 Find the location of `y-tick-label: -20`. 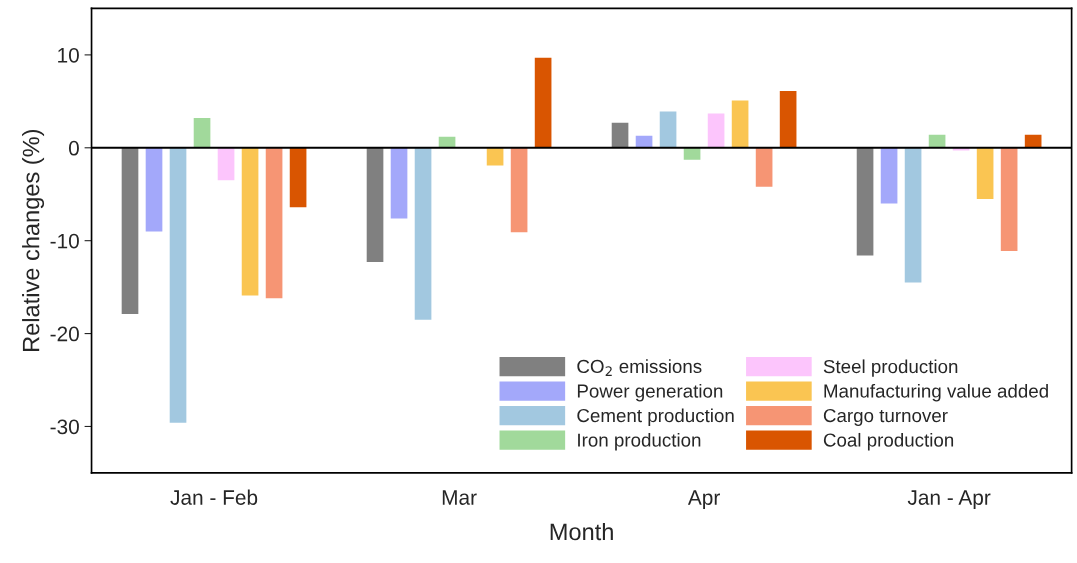

y-tick-label: -20 is located at coordinates (64, 334).